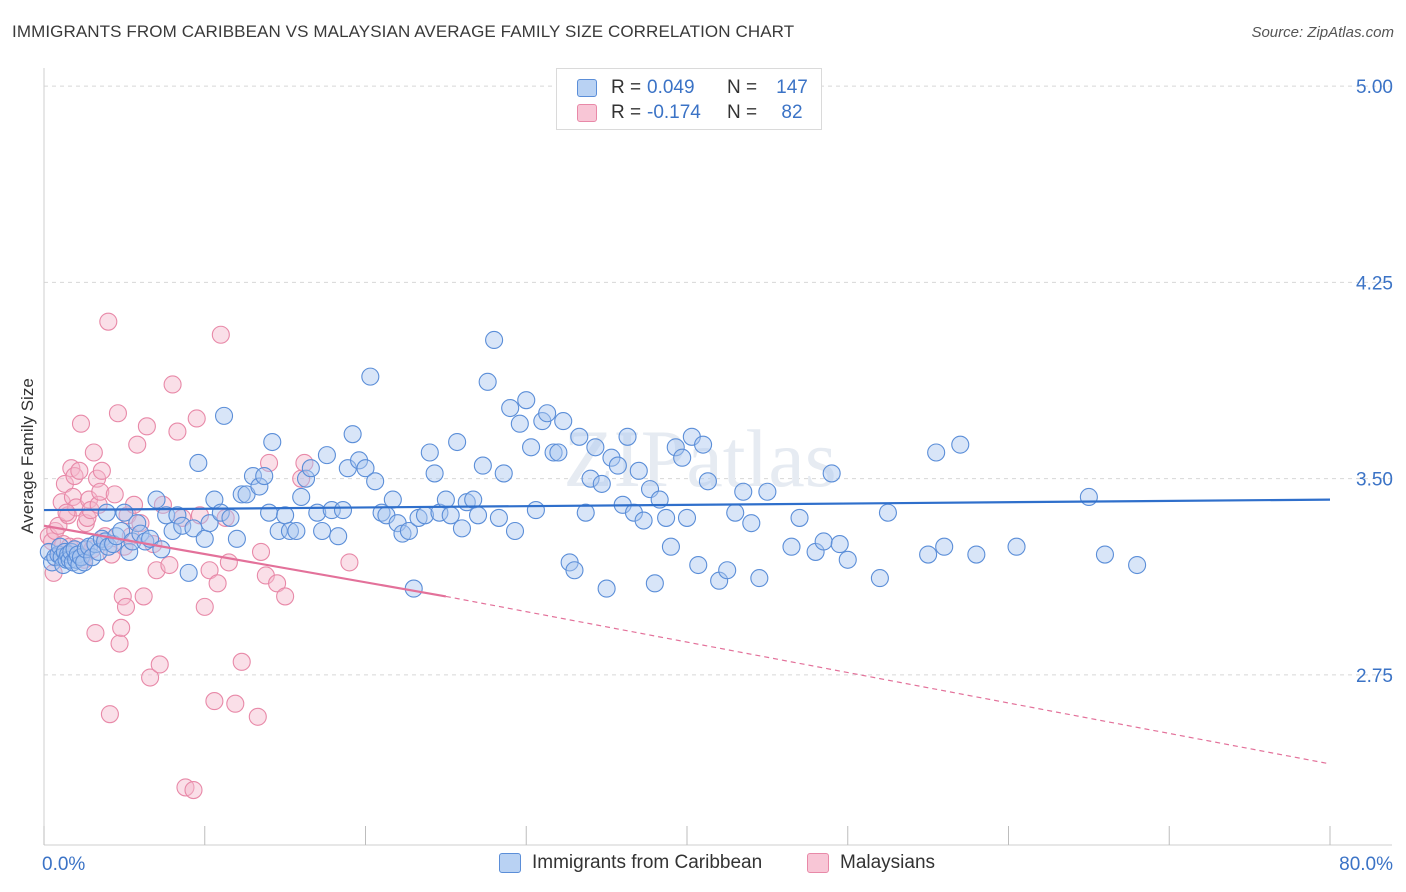  What do you see at coordinates (687, 505) in the screenshot?
I see `caribbean-trend-line` at bounding box center [687, 505].